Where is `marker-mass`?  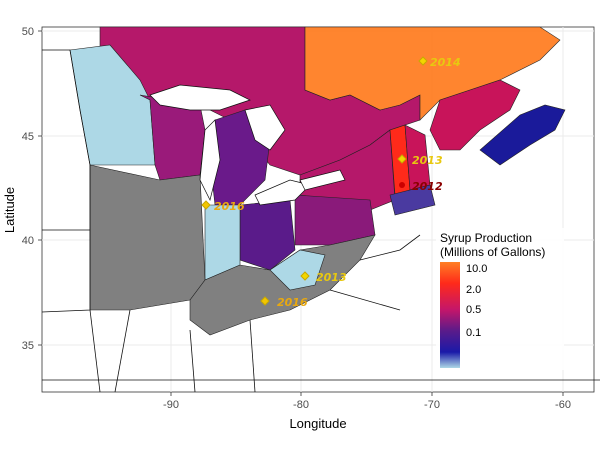 marker-mass is located at coordinates (402, 185).